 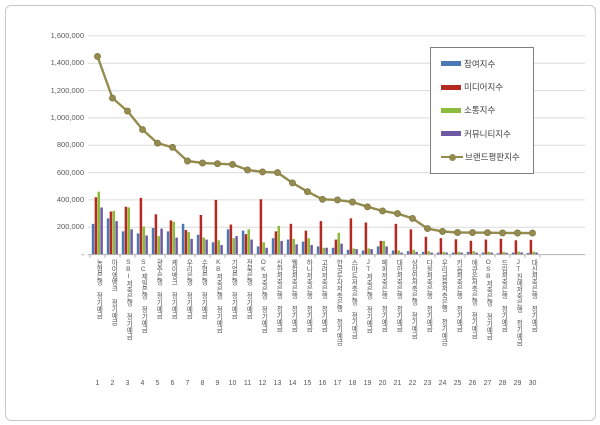 I want to click on y-axis-label: 600,000, so click(x=70, y=172).